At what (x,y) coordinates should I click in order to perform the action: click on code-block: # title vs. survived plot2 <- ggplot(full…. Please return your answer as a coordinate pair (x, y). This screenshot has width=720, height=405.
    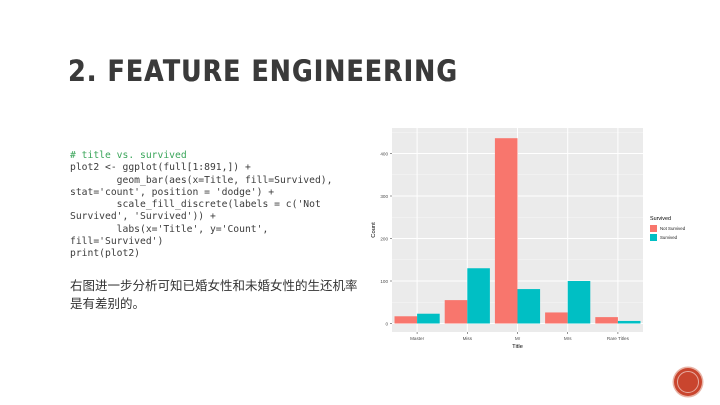
    Looking at the image, I should click on (220, 205).